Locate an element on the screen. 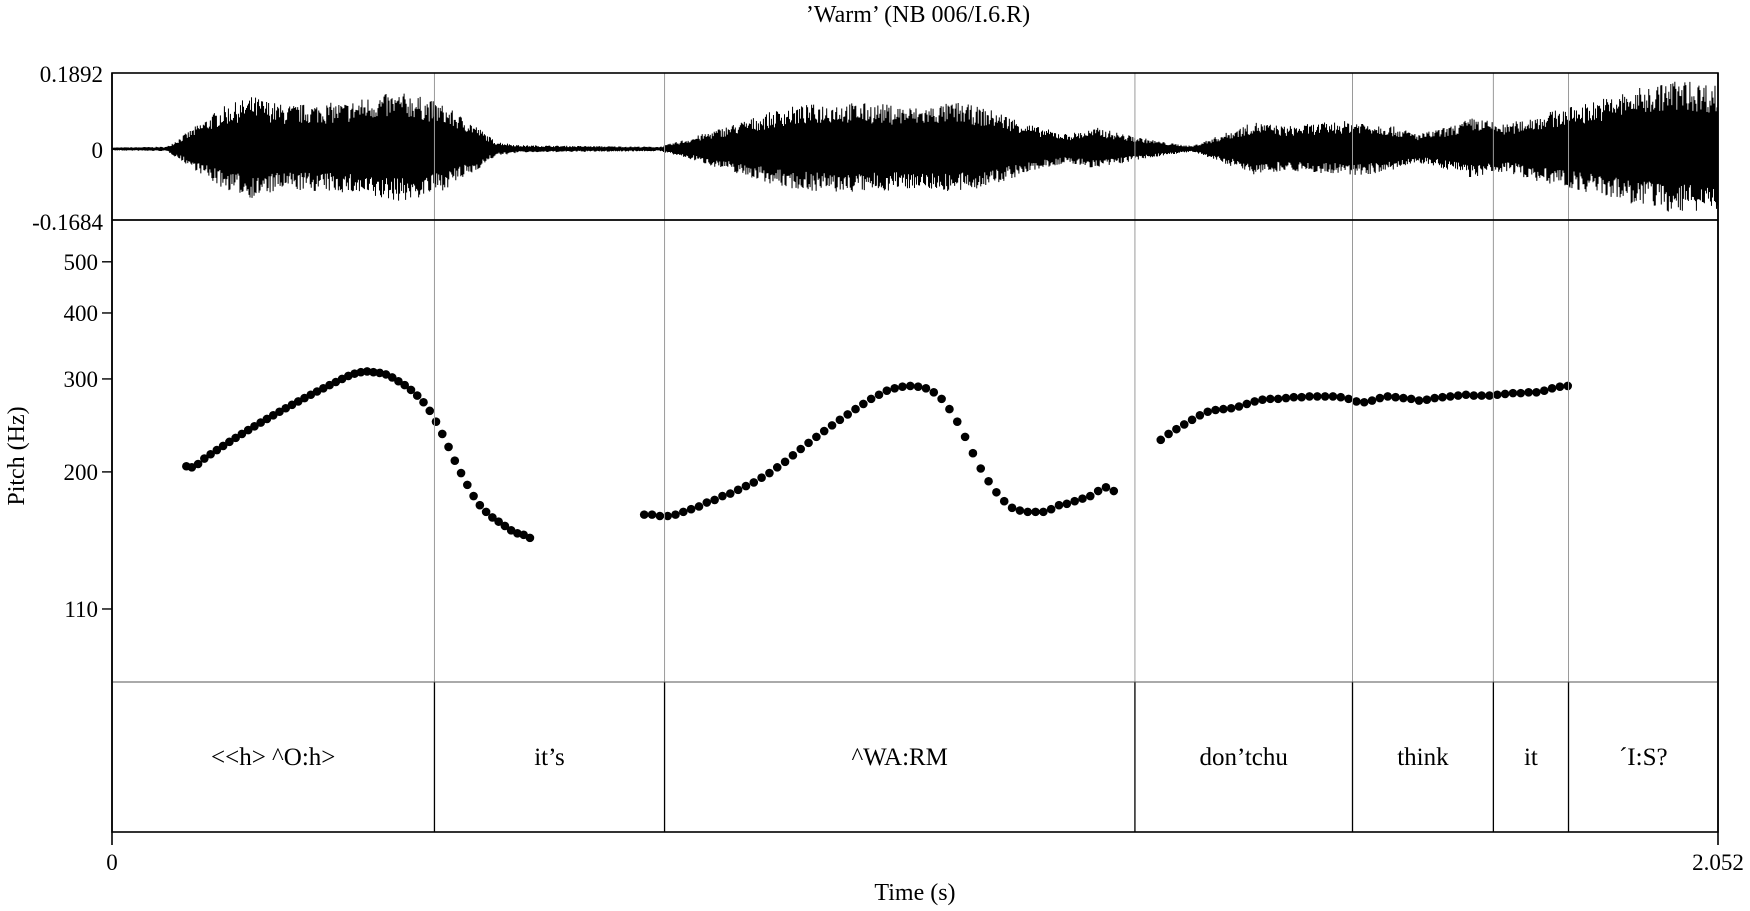 The width and height of the screenshot is (1750, 911). waveform-trace is located at coordinates (915, 146).